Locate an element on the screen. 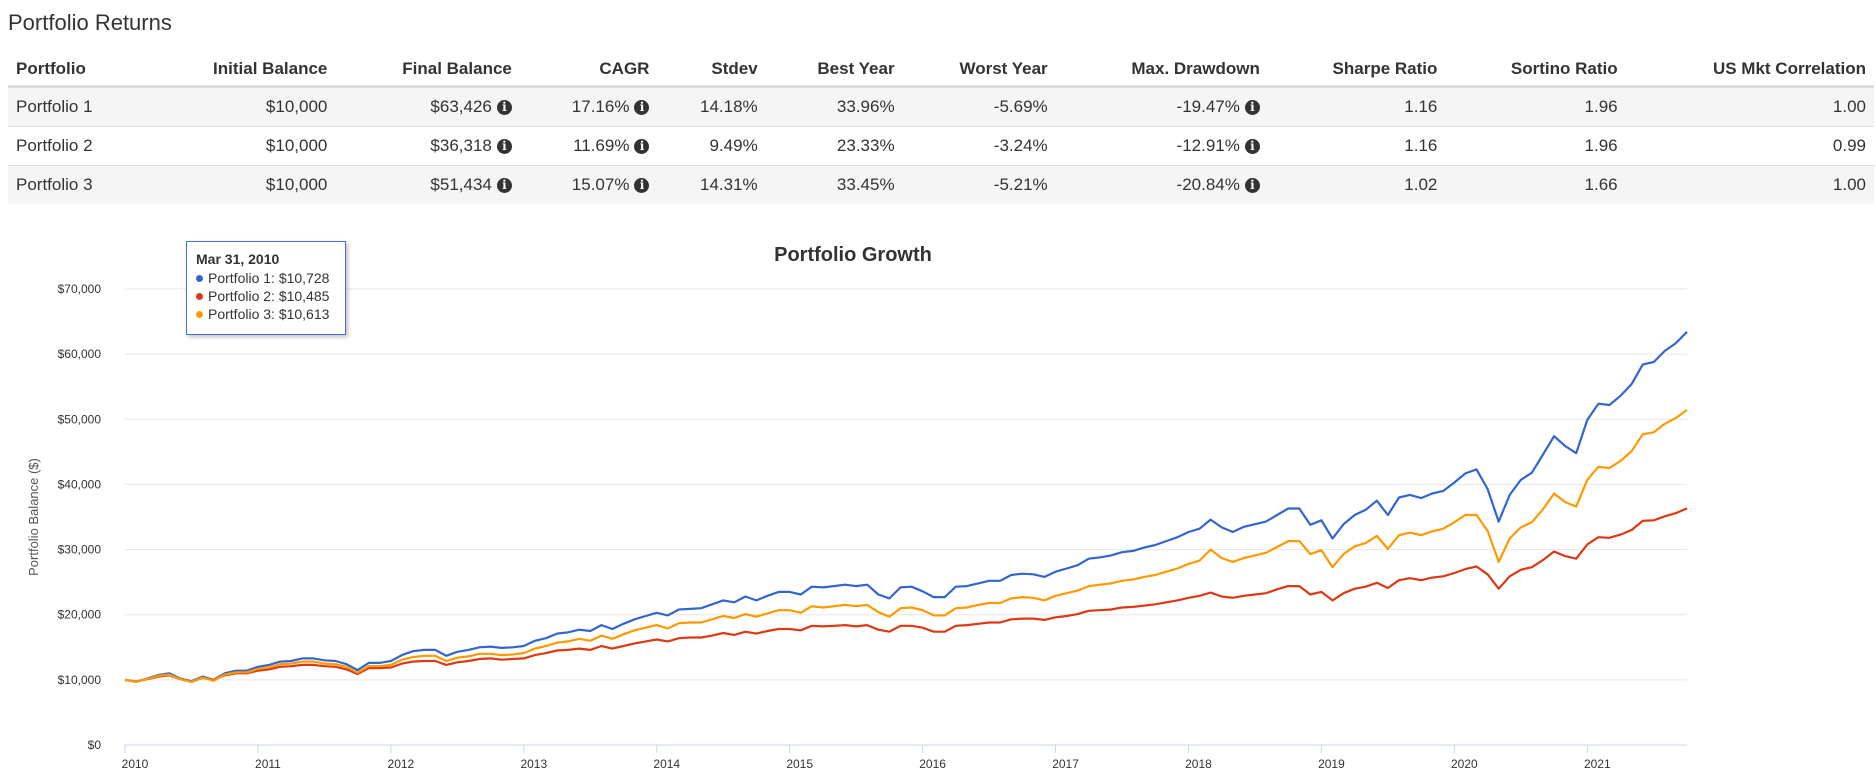 Image resolution: width=1876 pixels, height=774 pixels. column-header: Best Year is located at coordinates (834, 70).